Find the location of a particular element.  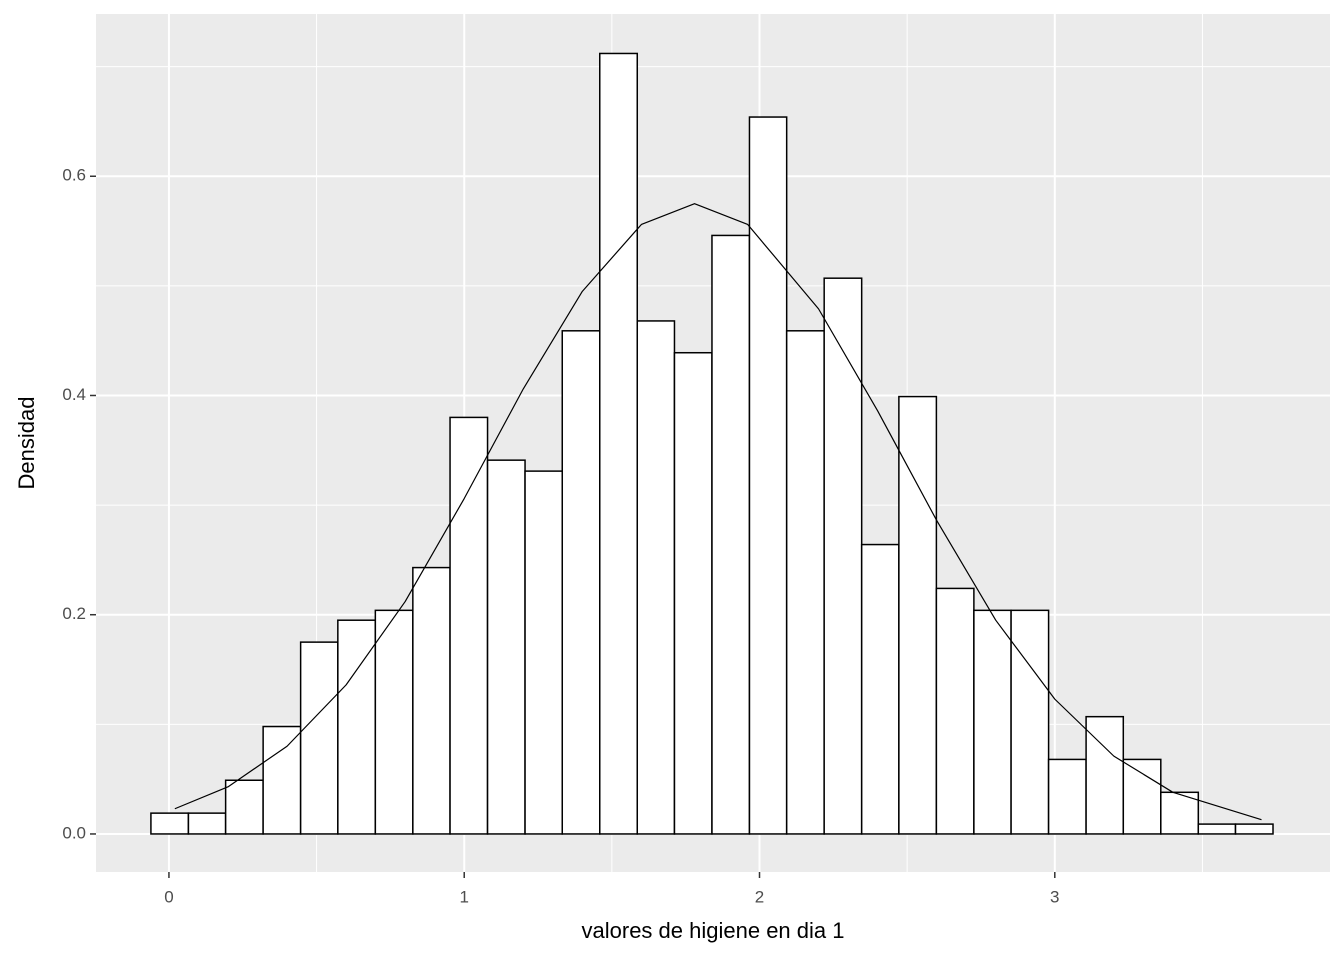

y-tick-label: 0.0 is located at coordinates (74, 832).